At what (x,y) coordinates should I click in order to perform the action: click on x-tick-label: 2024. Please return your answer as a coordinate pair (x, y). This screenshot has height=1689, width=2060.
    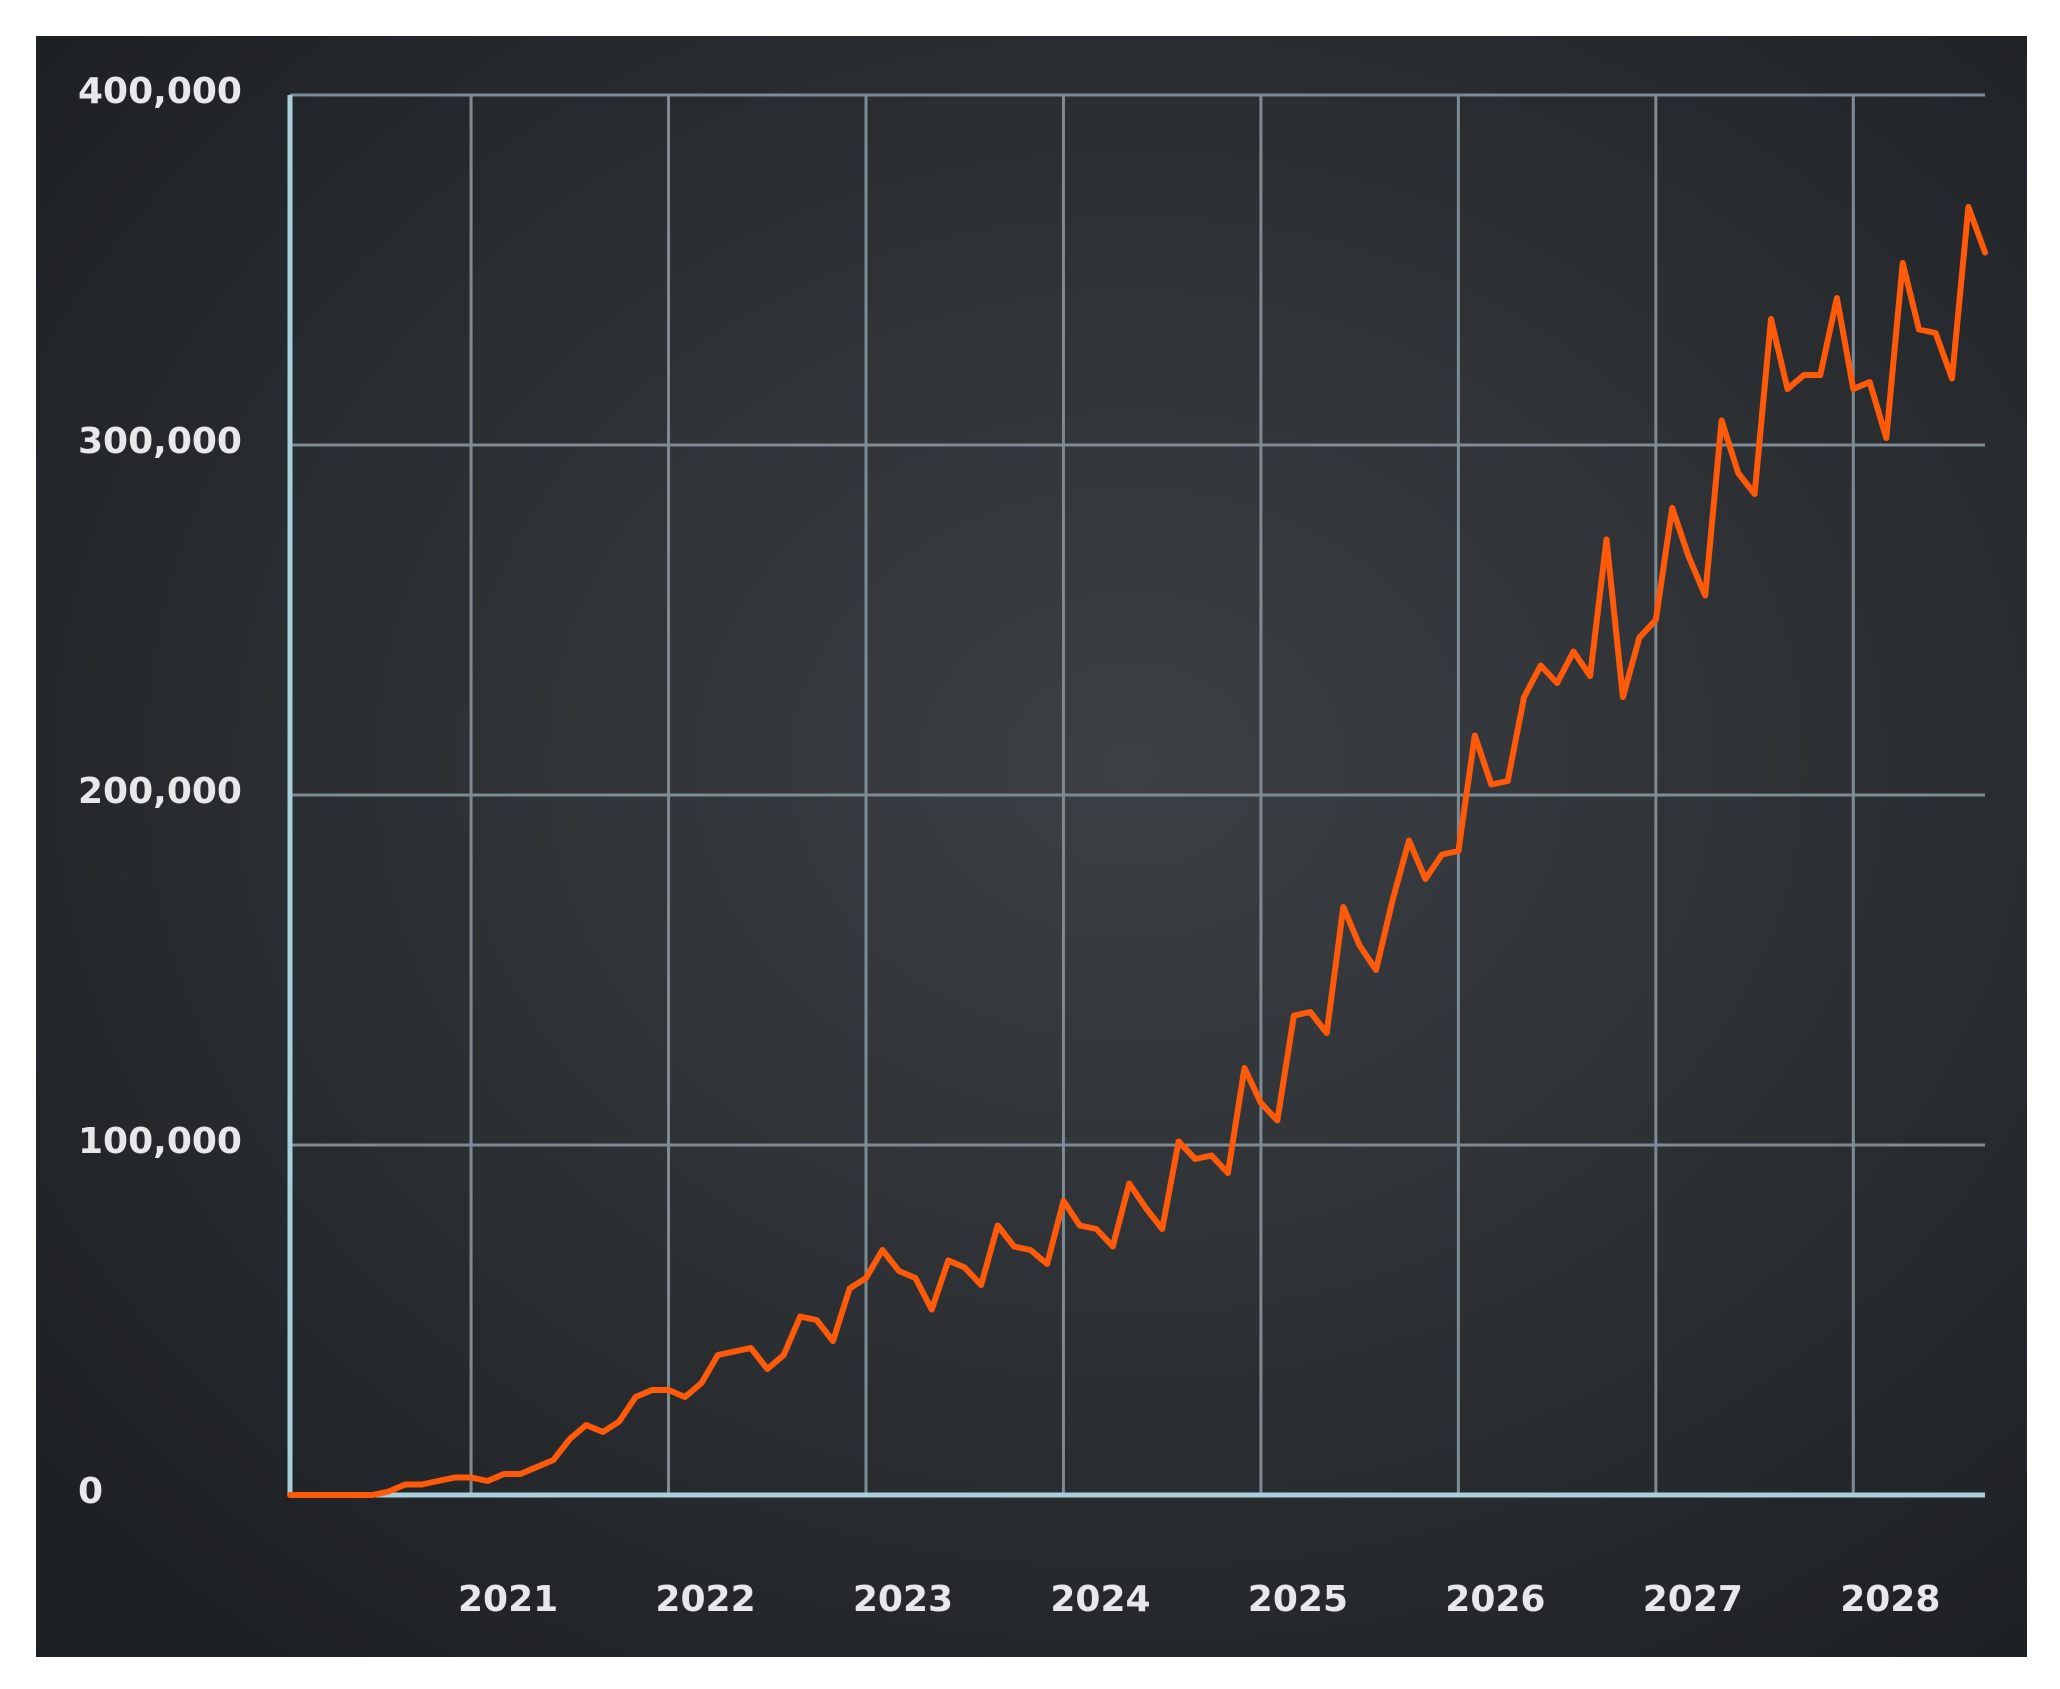
    Looking at the image, I should click on (1100, 1599).